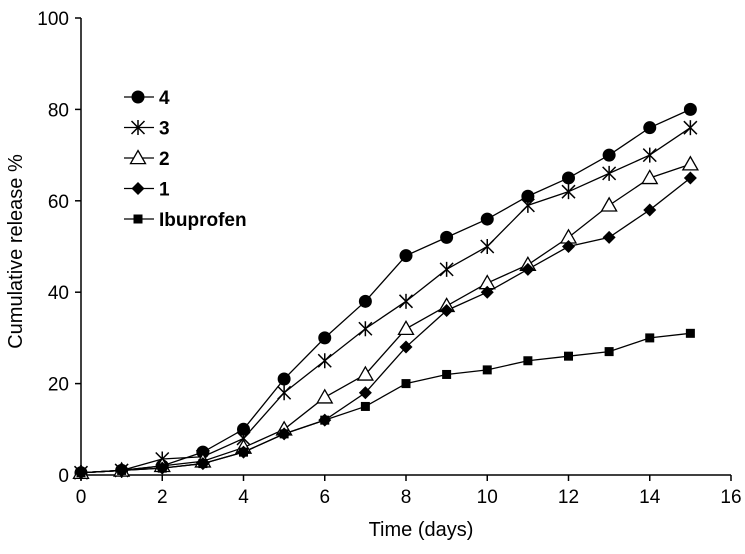  Describe the element at coordinates (53, 19) in the screenshot. I see `y-tick-label: 100` at that location.